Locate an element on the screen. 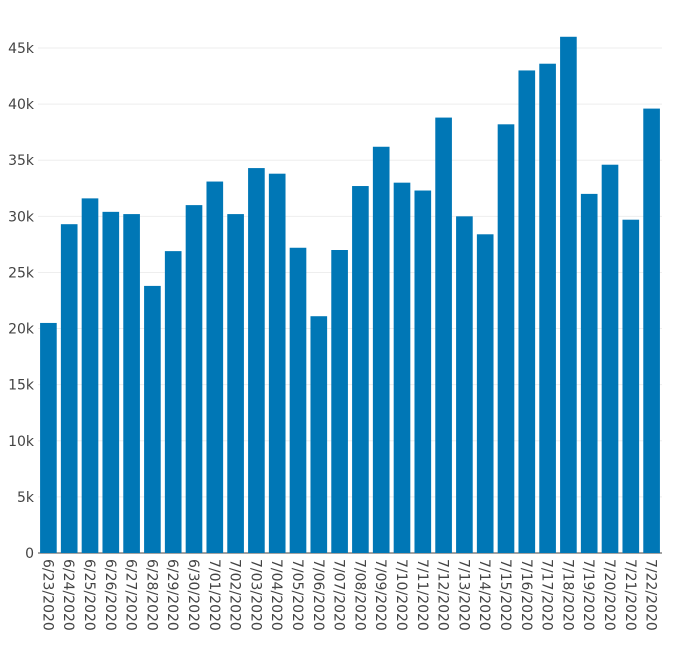 Image resolution: width=680 pixels, height=660 pixels. x-tick-label: 7/14/2020 is located at coordinates (484, 595).